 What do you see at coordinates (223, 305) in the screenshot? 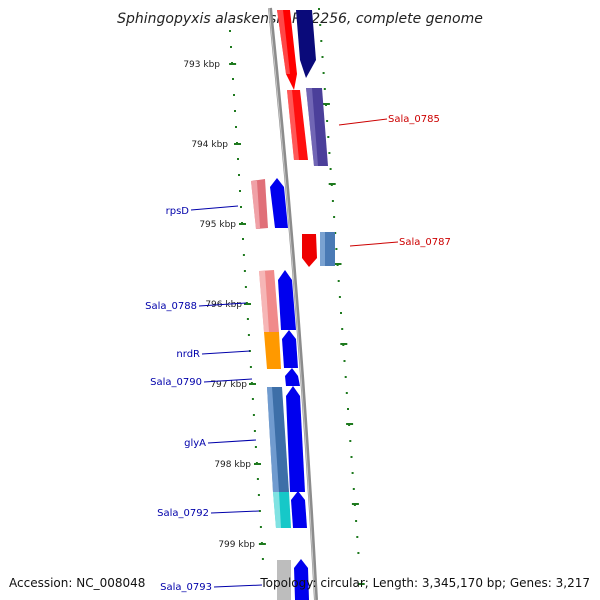
I see `tick-label: 796 kbp` at bounding box center [223, 305].